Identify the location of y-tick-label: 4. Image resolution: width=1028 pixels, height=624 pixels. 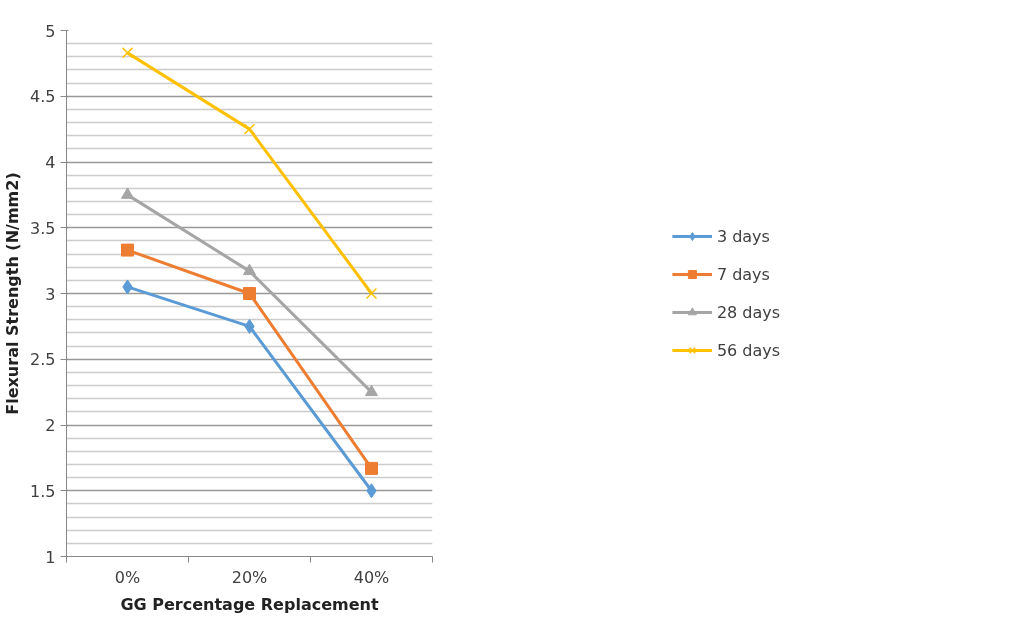
(50, 162).